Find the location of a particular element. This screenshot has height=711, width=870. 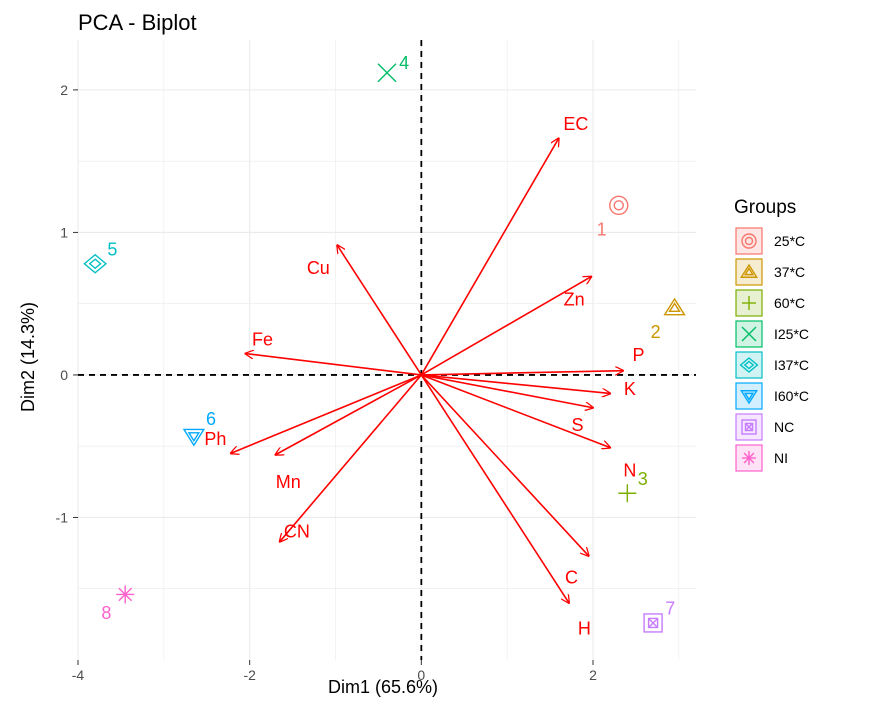

legend-label: I37*C is located at coordinates (791, 365).